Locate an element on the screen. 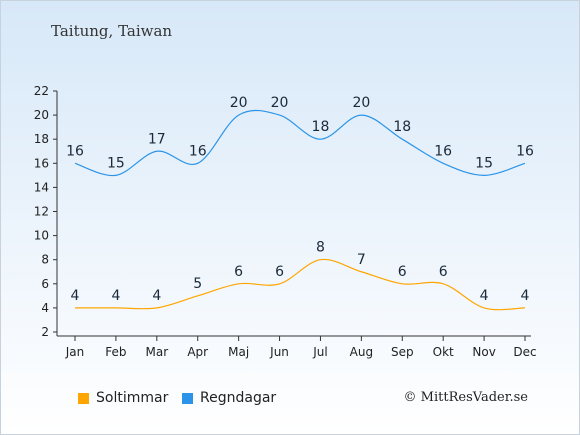 The image size is (580, 435). y-tick-label: 22 is located at coordinates (41, 91).